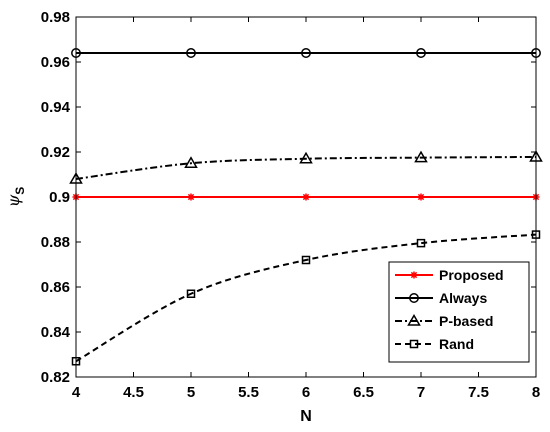  Describe the element at coordinates (133, 392) in the screenshot. I see `x-tick-label: 4.5` at that location.